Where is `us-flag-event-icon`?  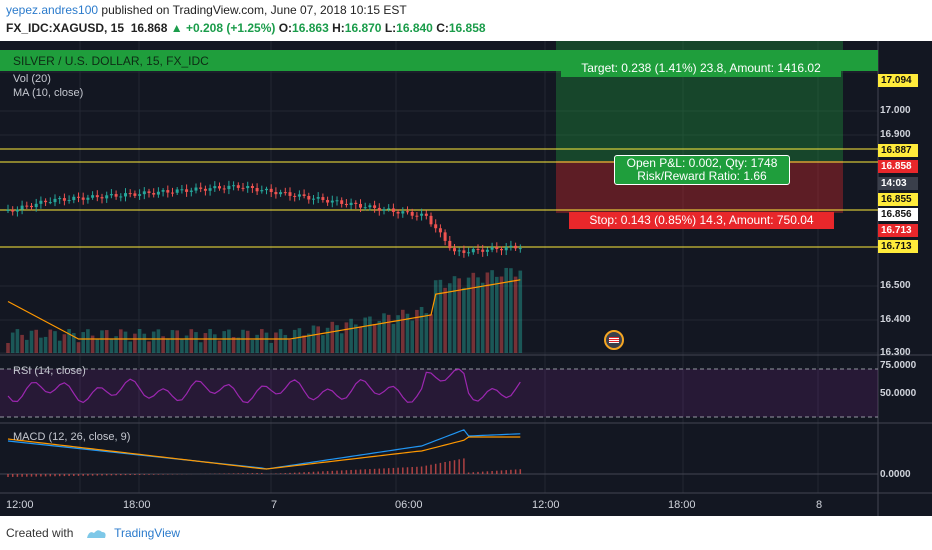
us-flag-event-icon is located at coordinates (614, 340).